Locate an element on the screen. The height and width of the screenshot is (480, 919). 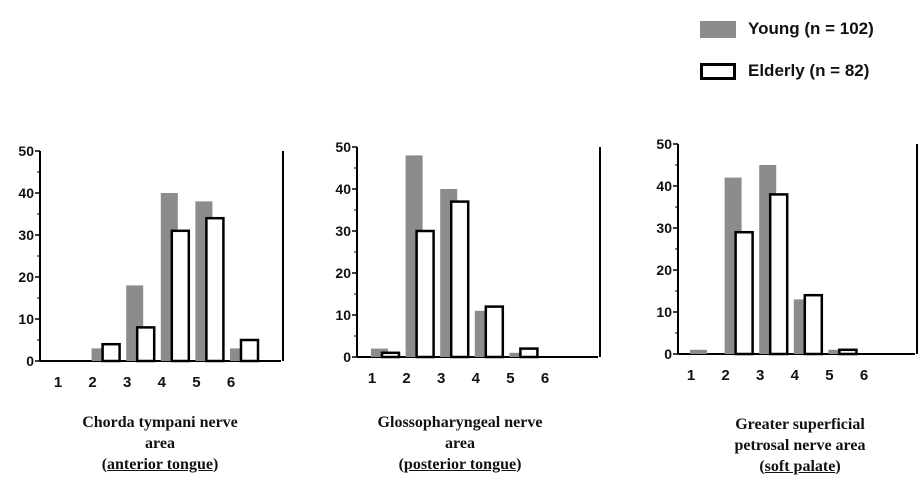
caption-underlined: posterior tongue is located at coordinates (460, 464).